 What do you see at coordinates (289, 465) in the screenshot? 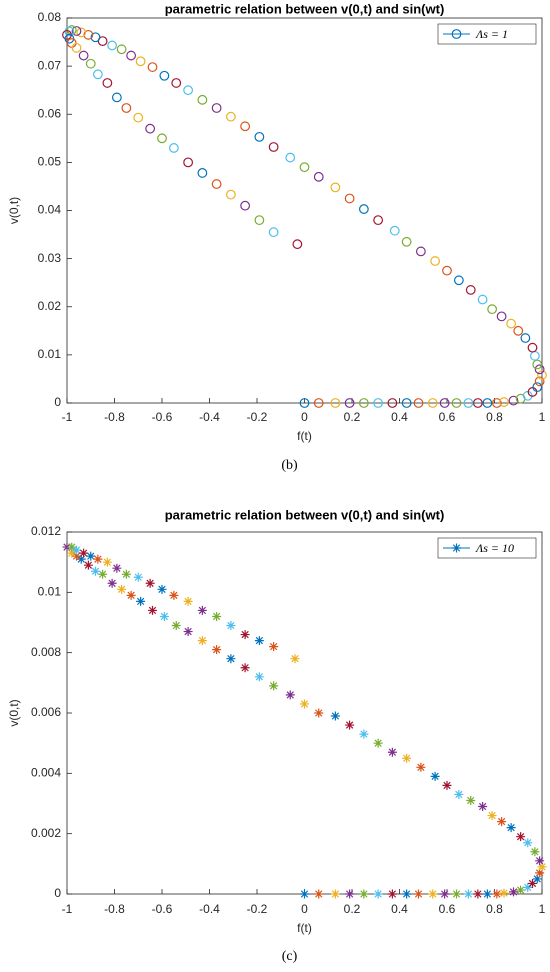
I see `caption: (b)` at bounding box center [289, 465].